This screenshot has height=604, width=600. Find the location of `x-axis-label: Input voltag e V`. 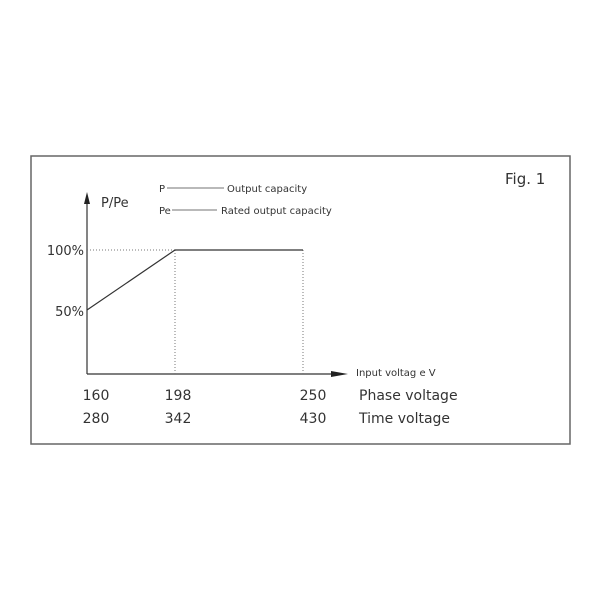

x-axis-label: Input voltag e V is located at coordinates (396, 373).